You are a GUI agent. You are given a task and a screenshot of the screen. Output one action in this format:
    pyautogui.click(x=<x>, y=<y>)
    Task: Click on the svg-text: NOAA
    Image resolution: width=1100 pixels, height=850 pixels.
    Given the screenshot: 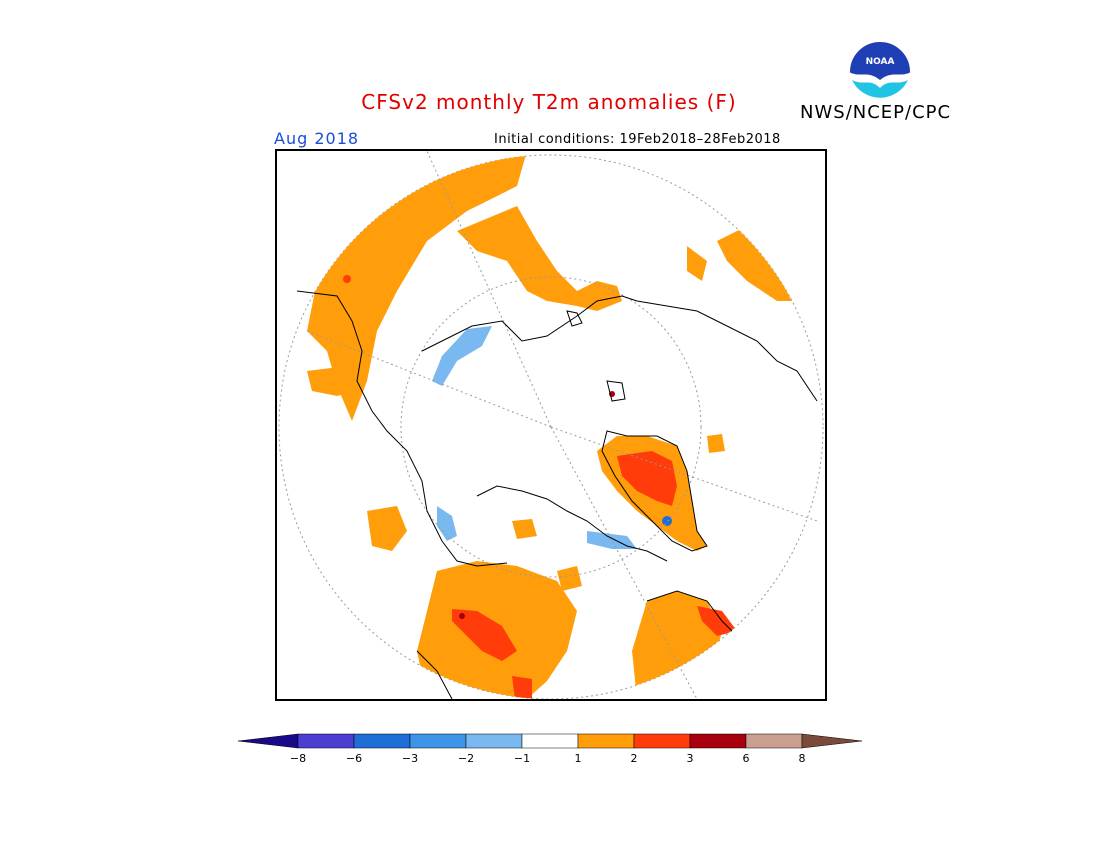 What is the action you would take?
    pyautogui.click(x=880, y=62)
    